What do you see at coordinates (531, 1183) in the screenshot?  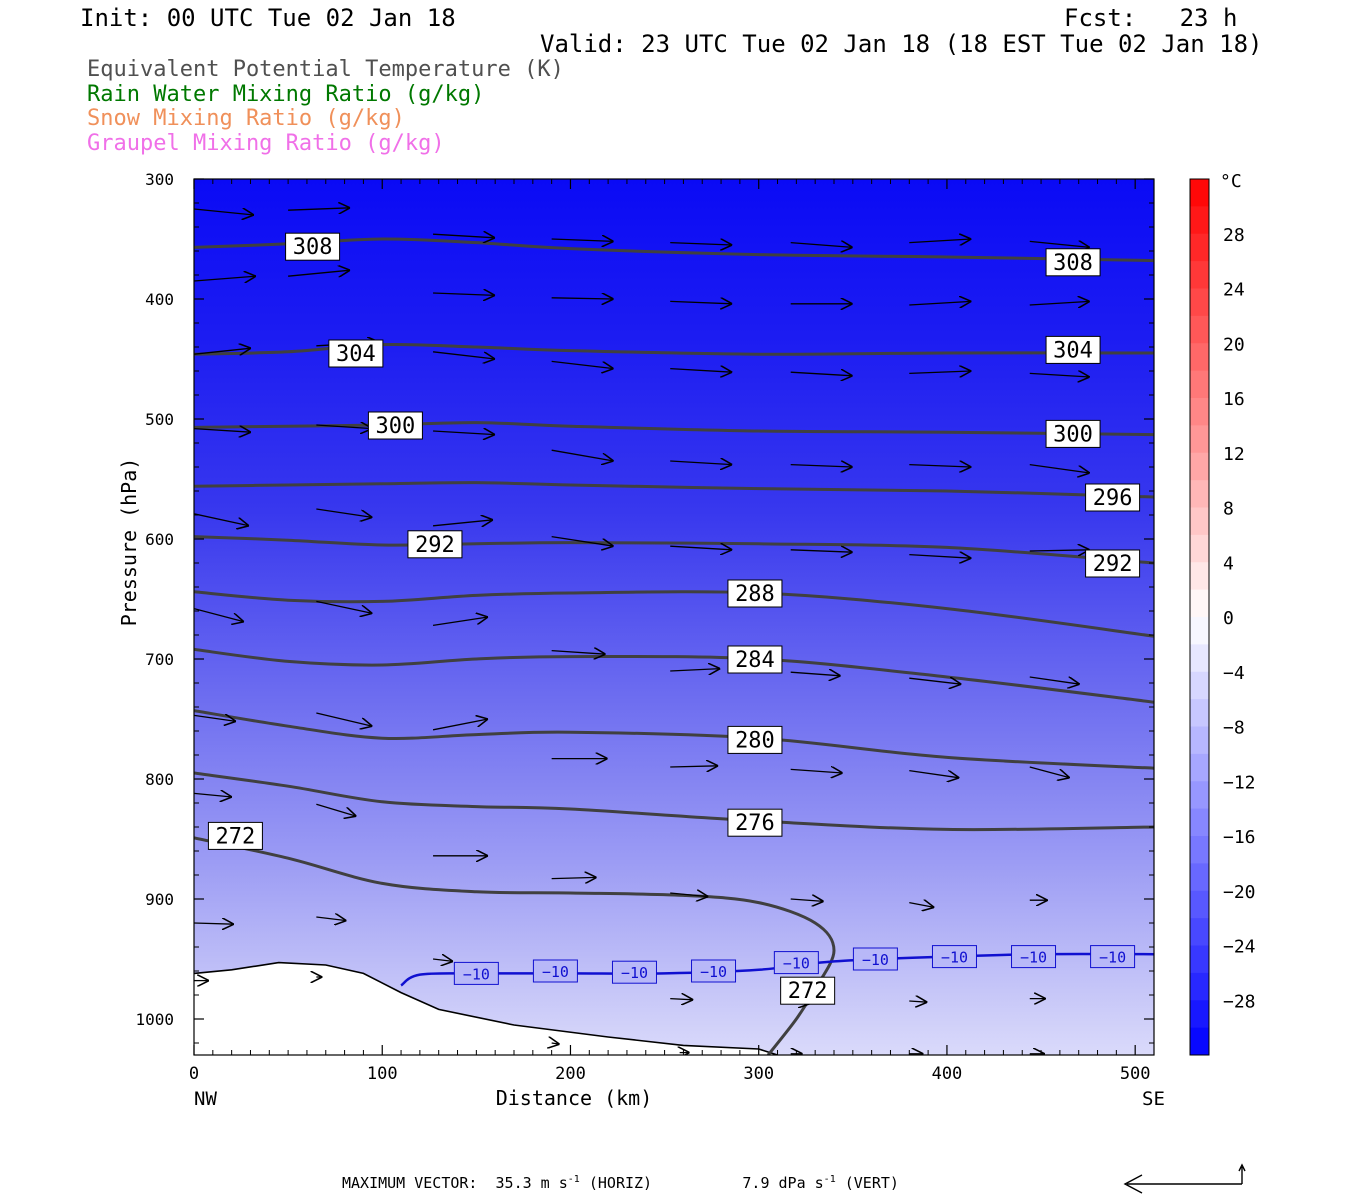 I see `horiz-value: 35.3 m s` at bounding box center [531, 1183].